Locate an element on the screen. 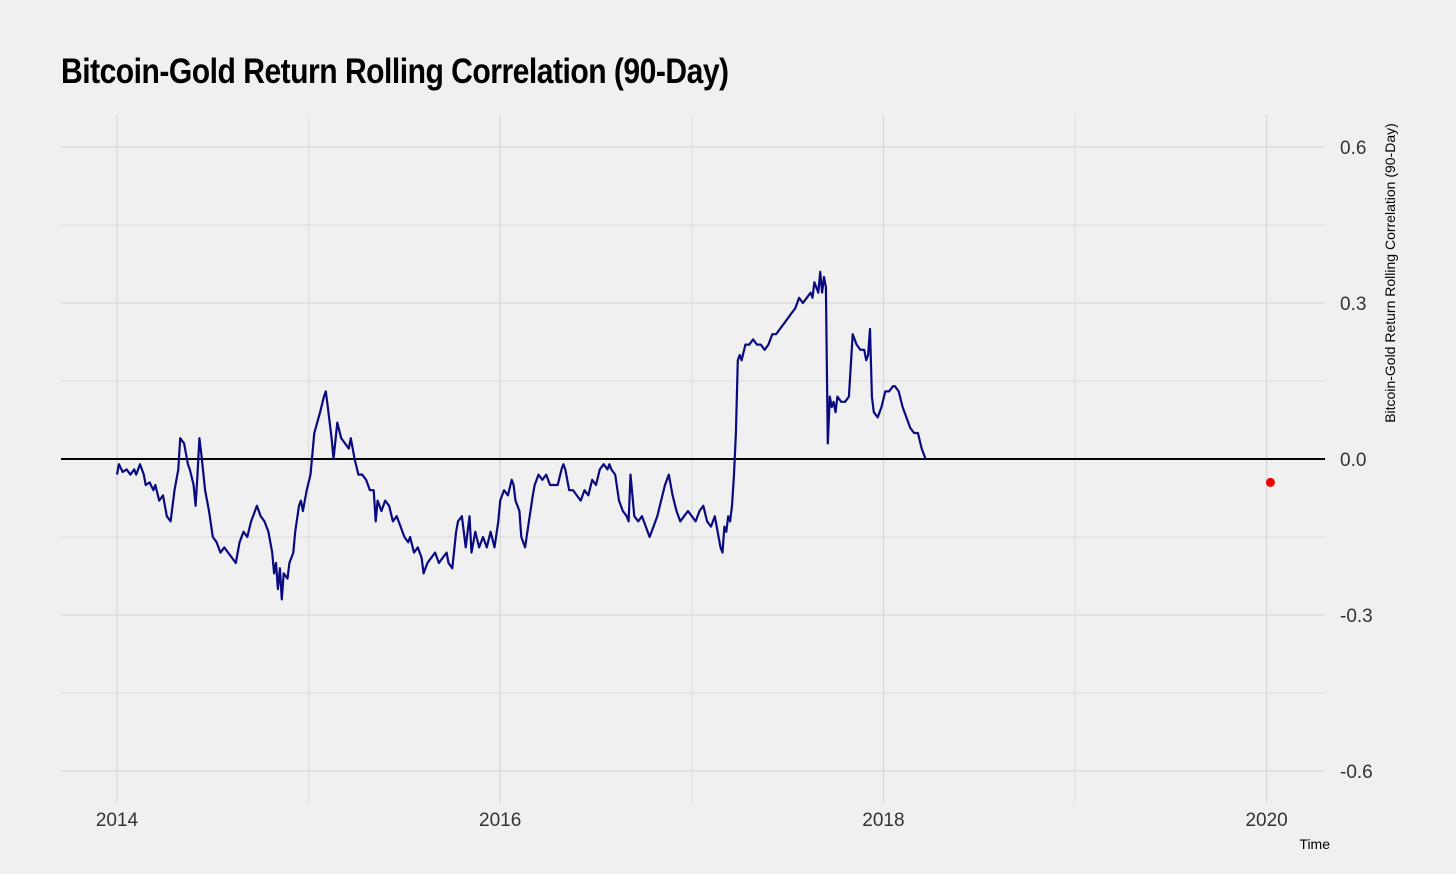  x-tick-label: 2020 is located at coordinates (1266, 820).